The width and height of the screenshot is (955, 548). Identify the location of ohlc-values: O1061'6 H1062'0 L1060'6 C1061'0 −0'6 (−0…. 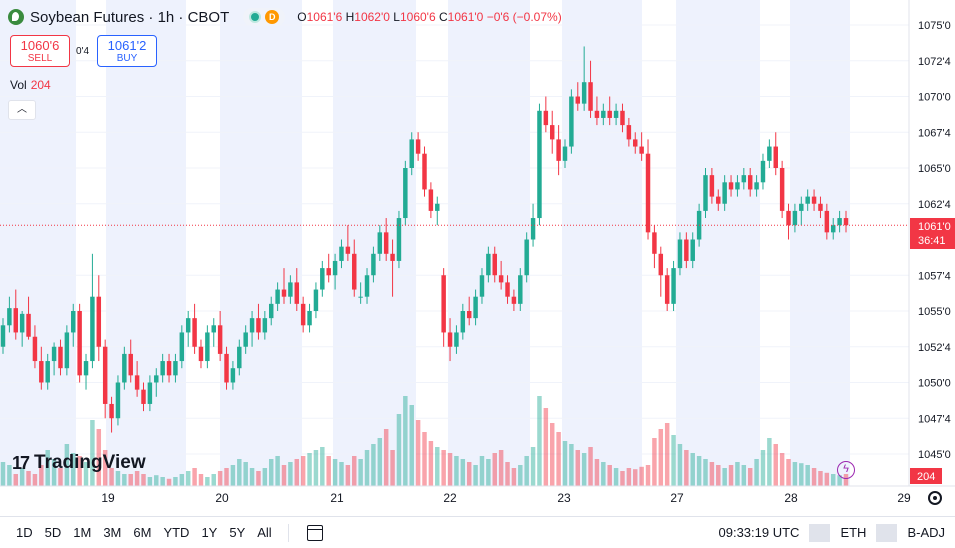
(429, 17).